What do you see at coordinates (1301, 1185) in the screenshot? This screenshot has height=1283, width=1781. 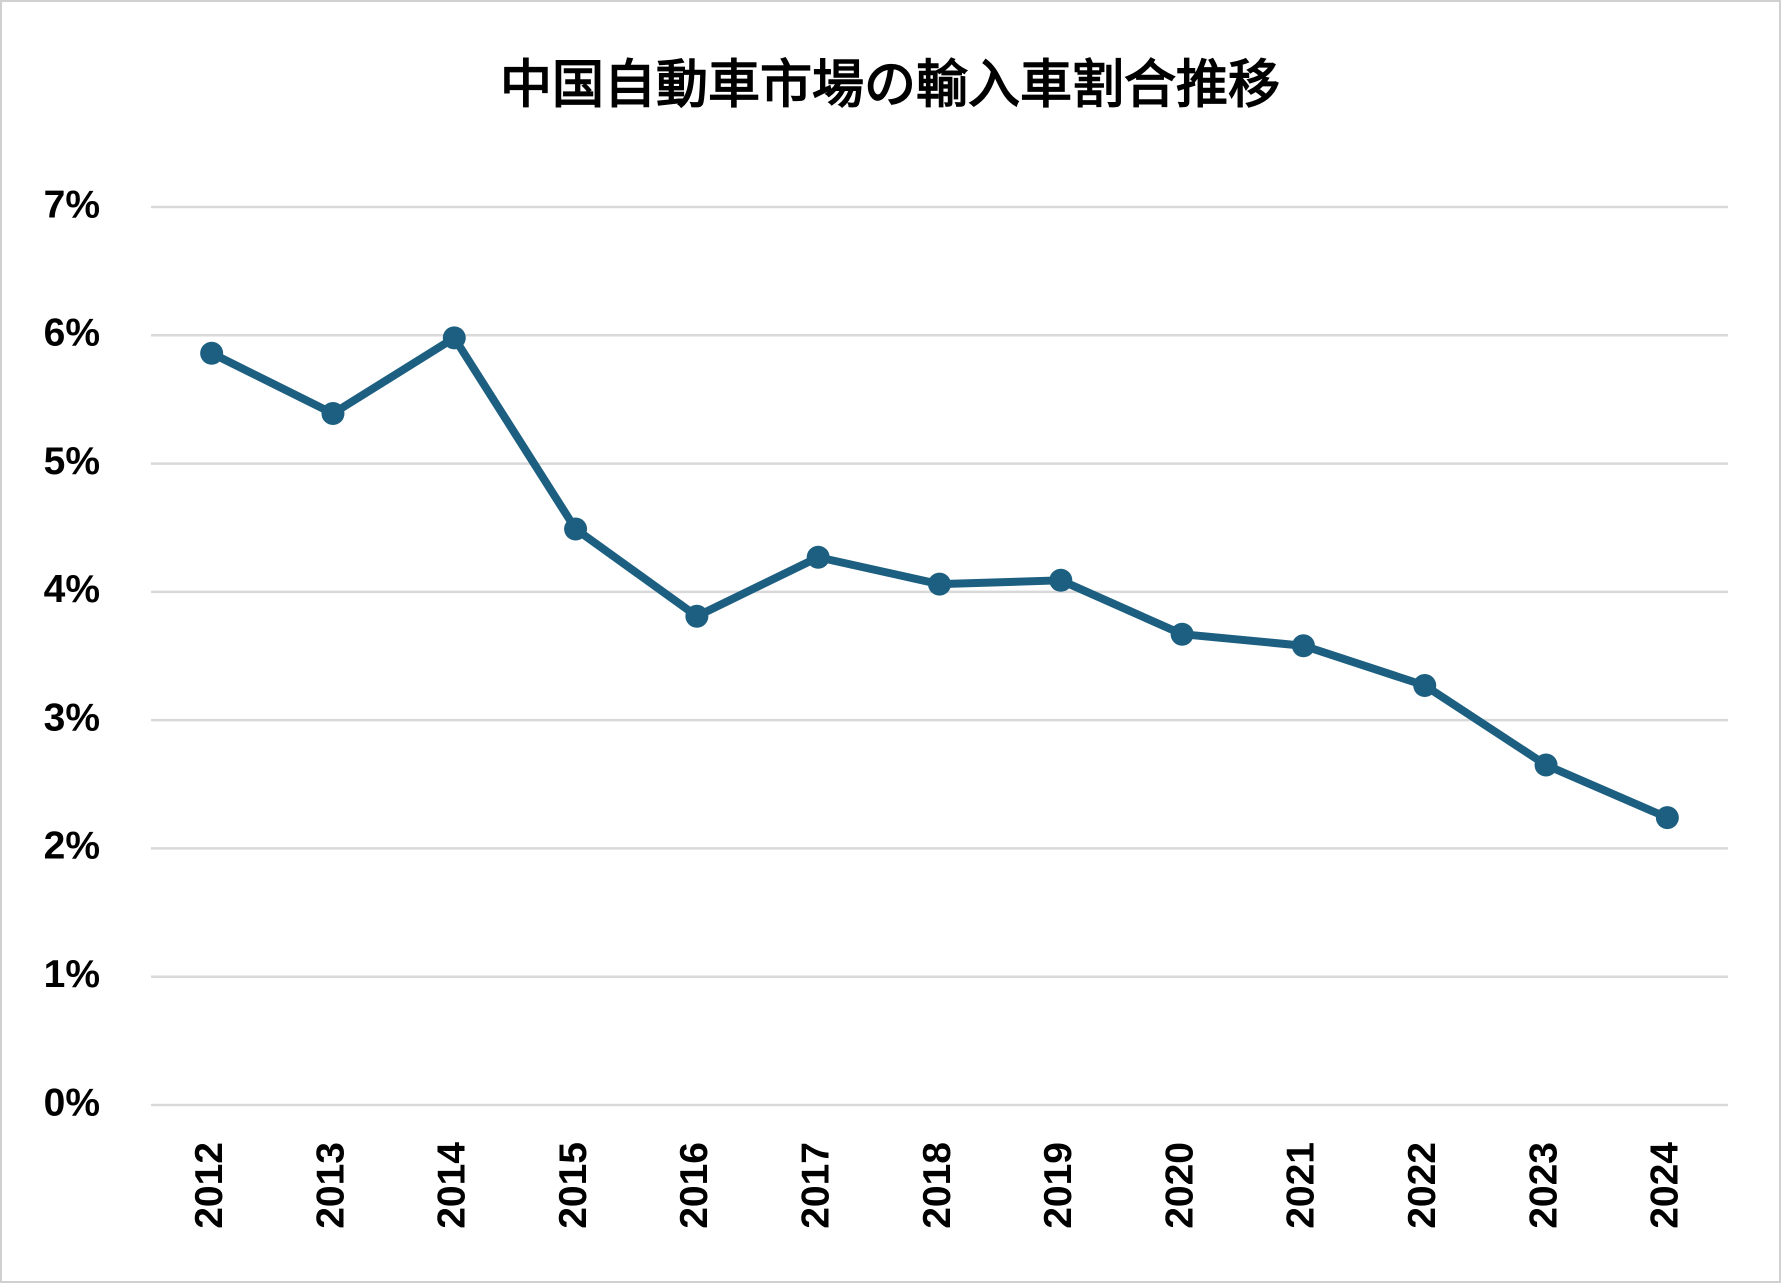 I see `x-tick-label: 2021` at bounding box center [1301, 1185].